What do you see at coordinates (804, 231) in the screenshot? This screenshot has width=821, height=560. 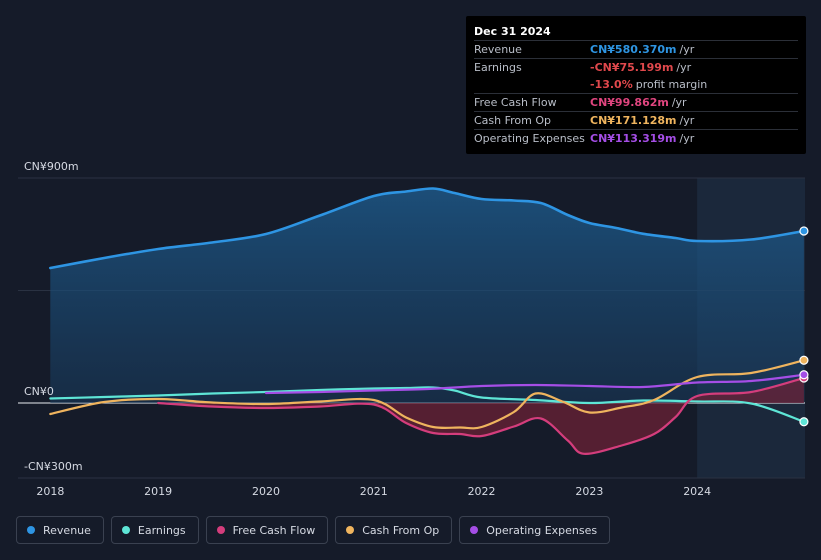 I see `revenue-end-point` at bounding box center [804, 231].